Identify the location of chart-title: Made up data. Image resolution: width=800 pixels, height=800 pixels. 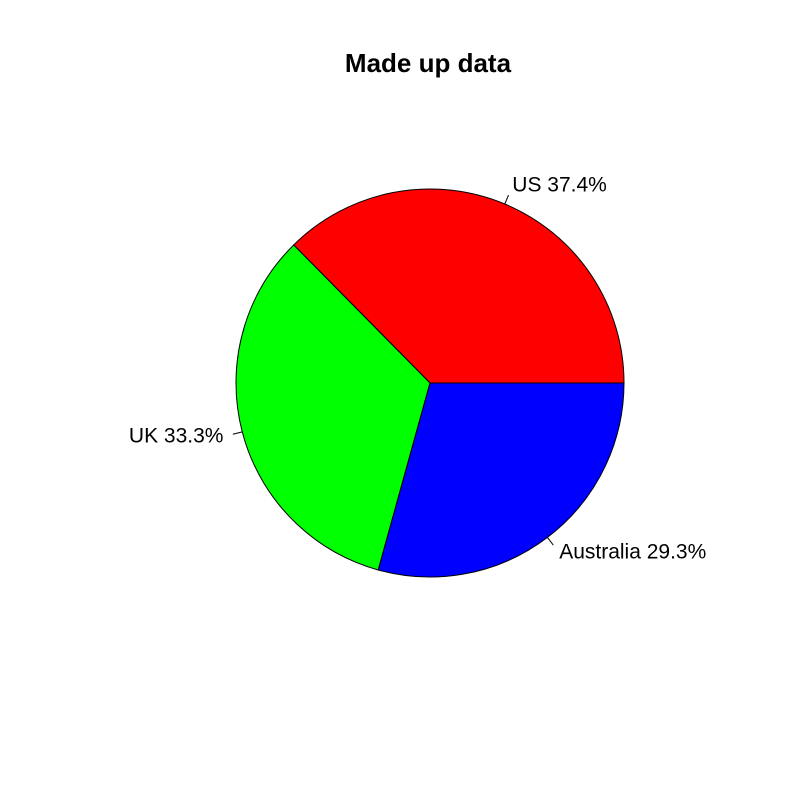
(428, 63).